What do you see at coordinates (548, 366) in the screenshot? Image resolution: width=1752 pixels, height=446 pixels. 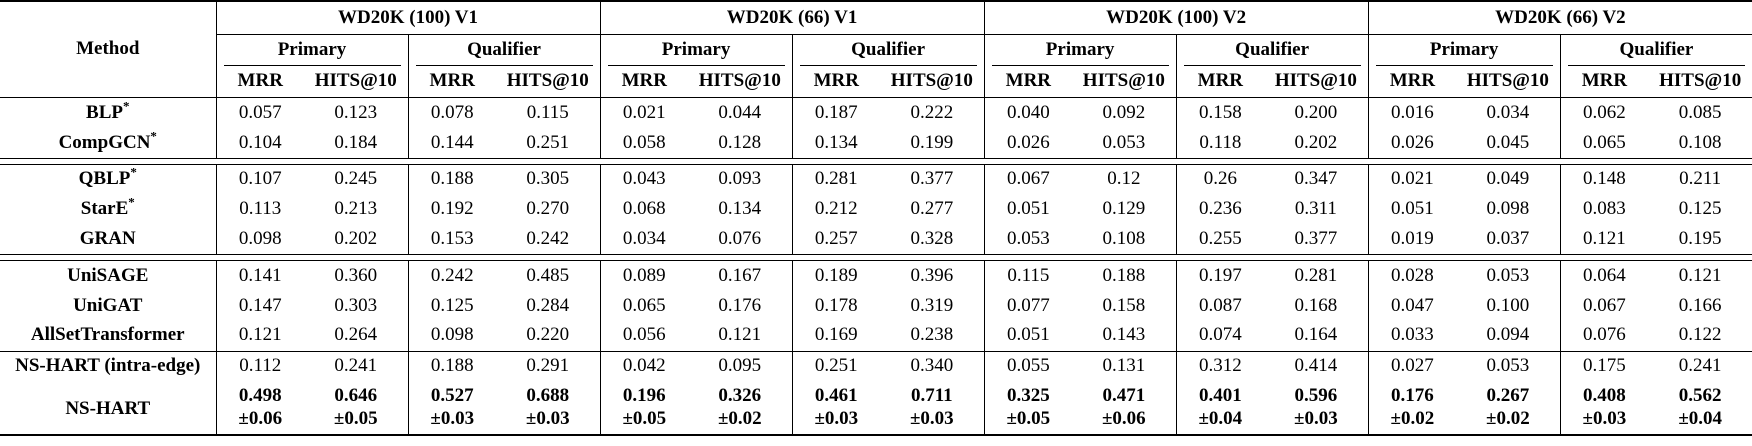 I see `value-cell: 0.291` at bounding box center [548, 366].